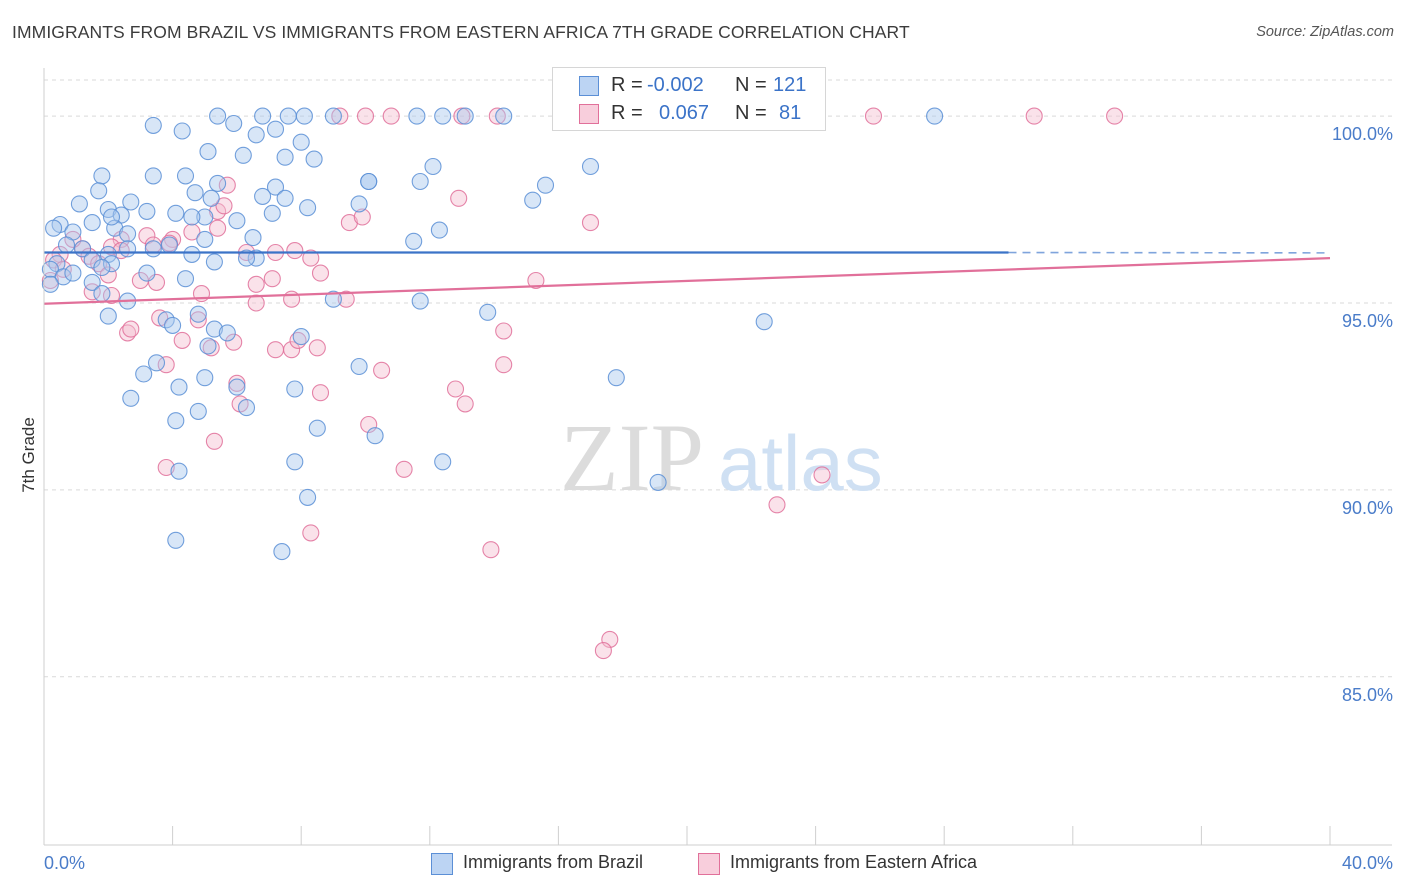  What do you see at coordinates (709, 864) in the screenshot?
I see `bottom-legend-swatch-eastern-africa` at bounding box center [709, 864].